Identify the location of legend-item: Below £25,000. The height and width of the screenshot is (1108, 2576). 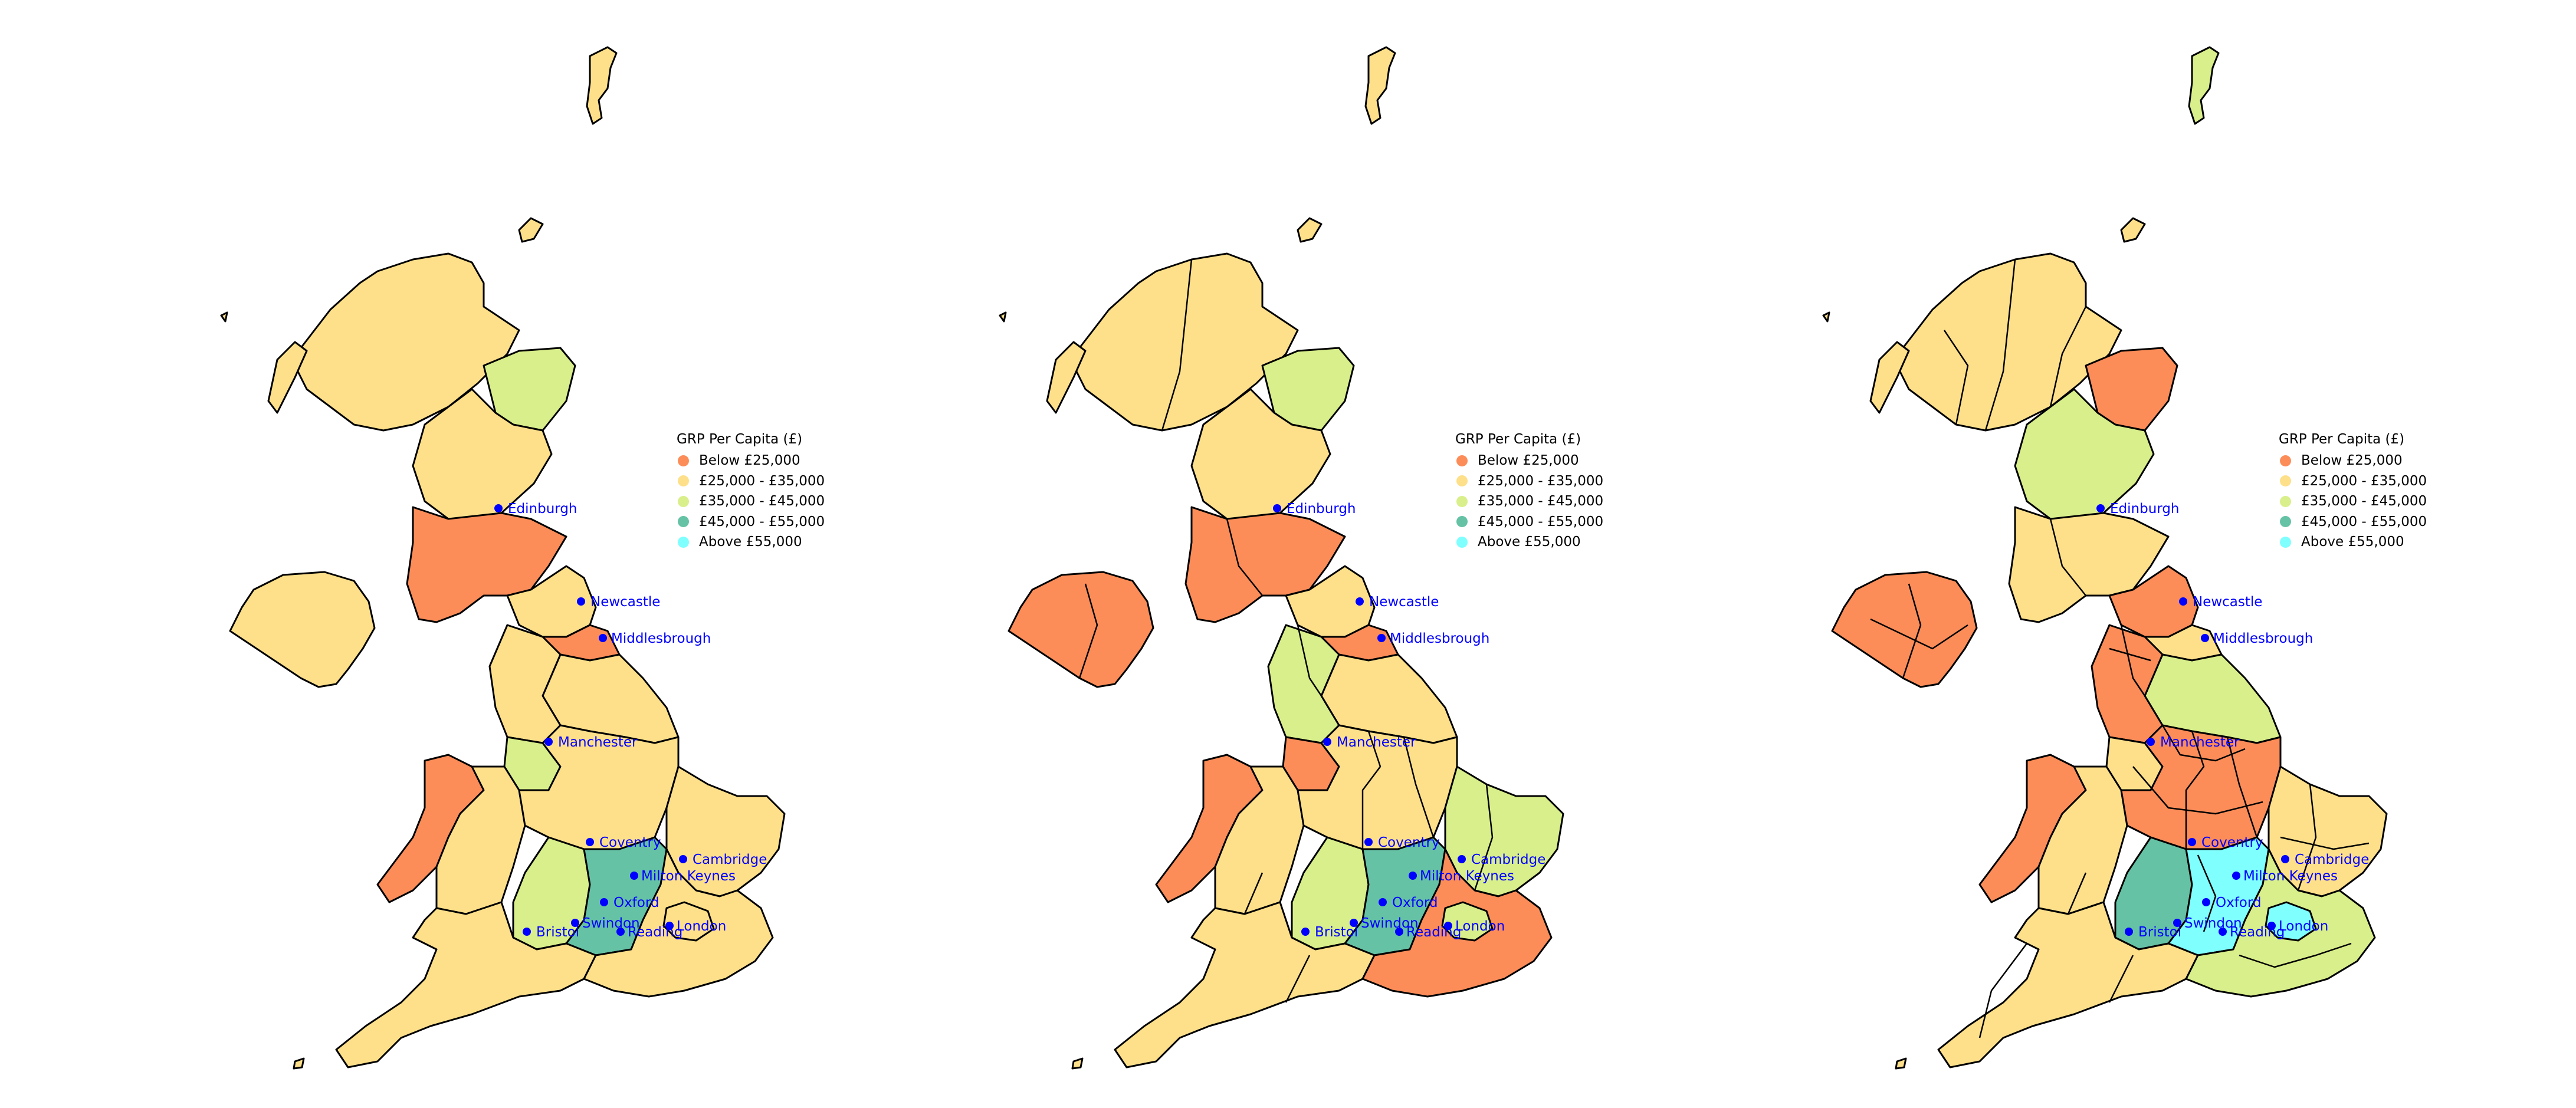
(1552, 461).